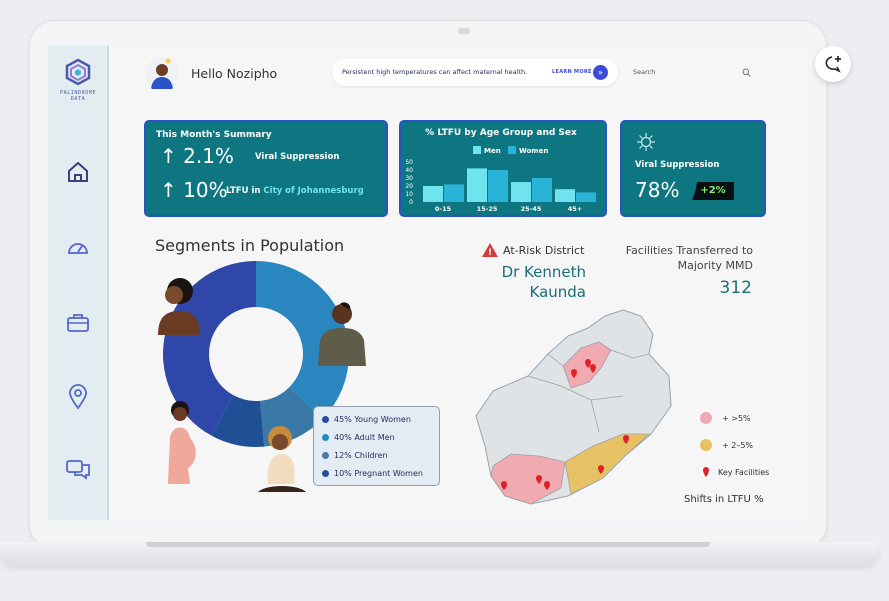  I want to click on legend-pregnant-women-label: 10% Pregnant Women, so click(378, 473).